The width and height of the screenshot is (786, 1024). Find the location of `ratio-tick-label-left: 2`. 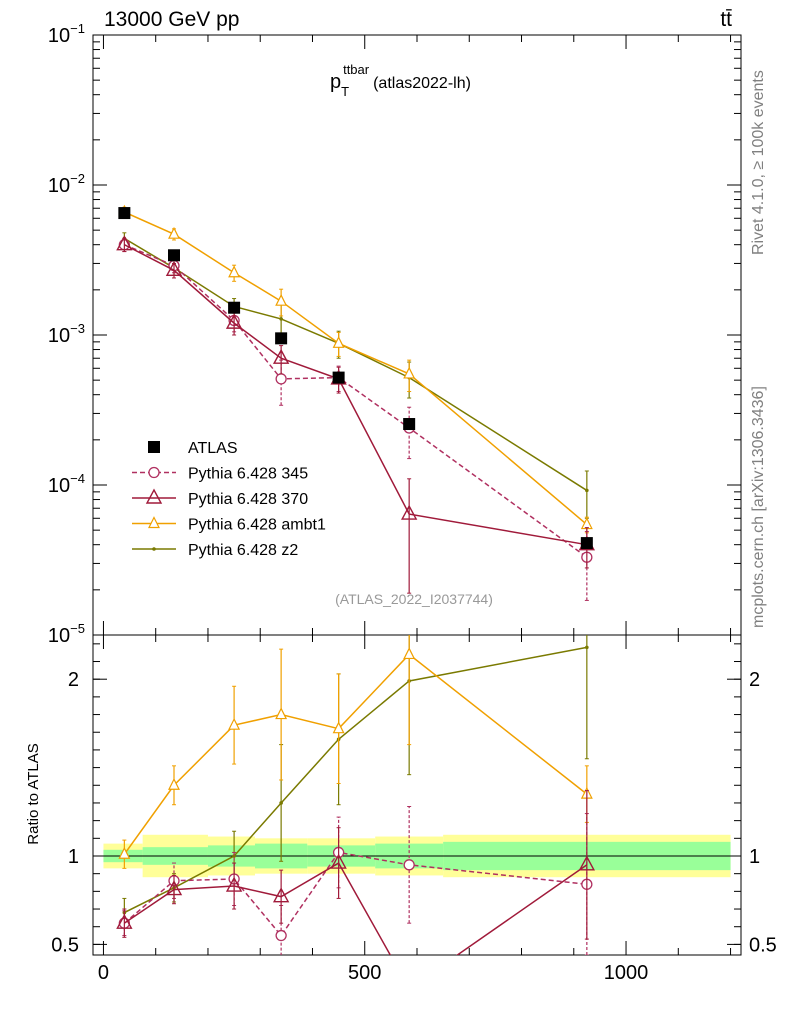

ratio-tick-label-left: 2 is located at coordinates (73, 680).